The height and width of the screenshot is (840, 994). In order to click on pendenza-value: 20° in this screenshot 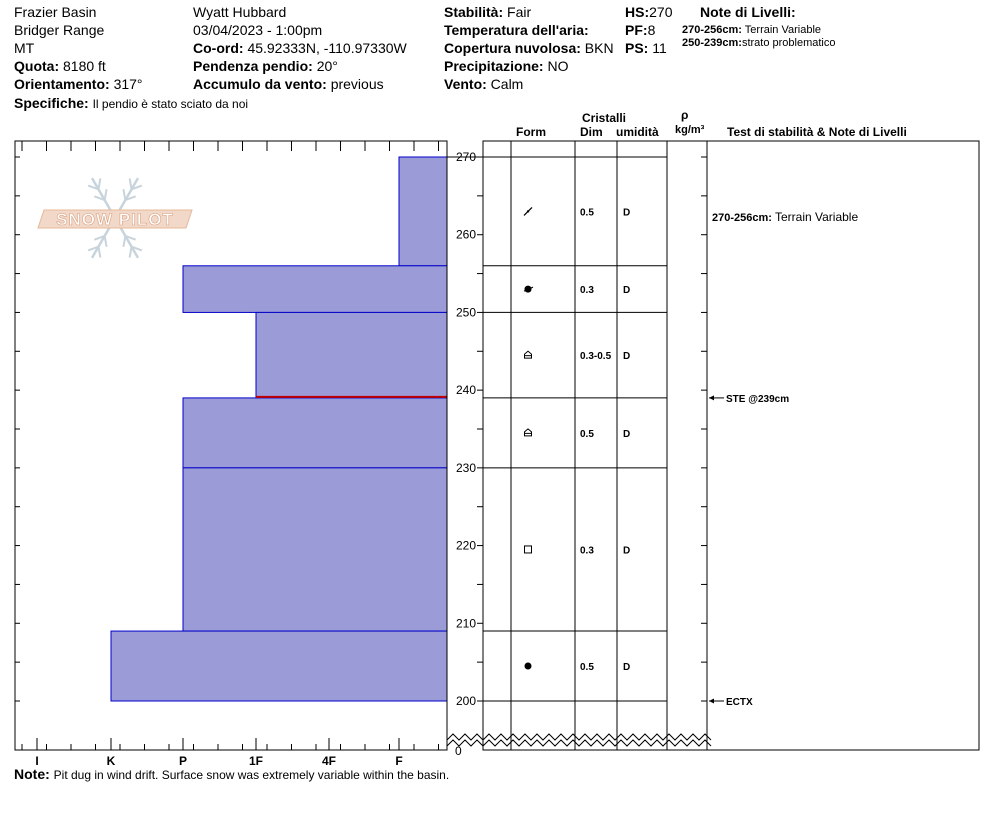, I will do `click(327, 66)`.